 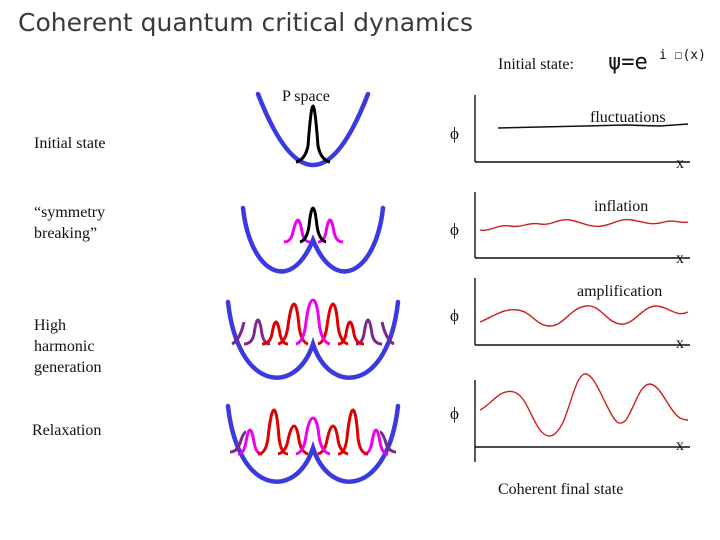 I want to click on slide-title: Coherent quantum critical dynamics, so click(x=246, y=22).